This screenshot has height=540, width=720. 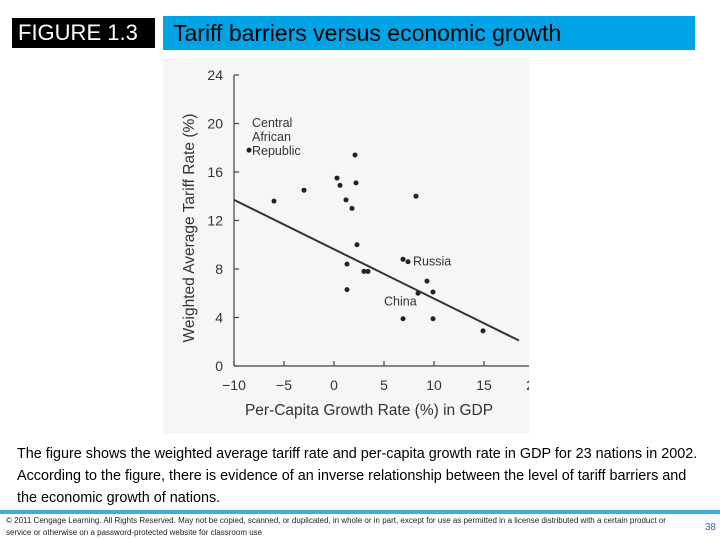 What do you see at coordinates (369, 410) in the screenshot?
I see `x-axis-label: Per-Capita Growth Rate (%) in GDP` at bounding box center [369, 410].